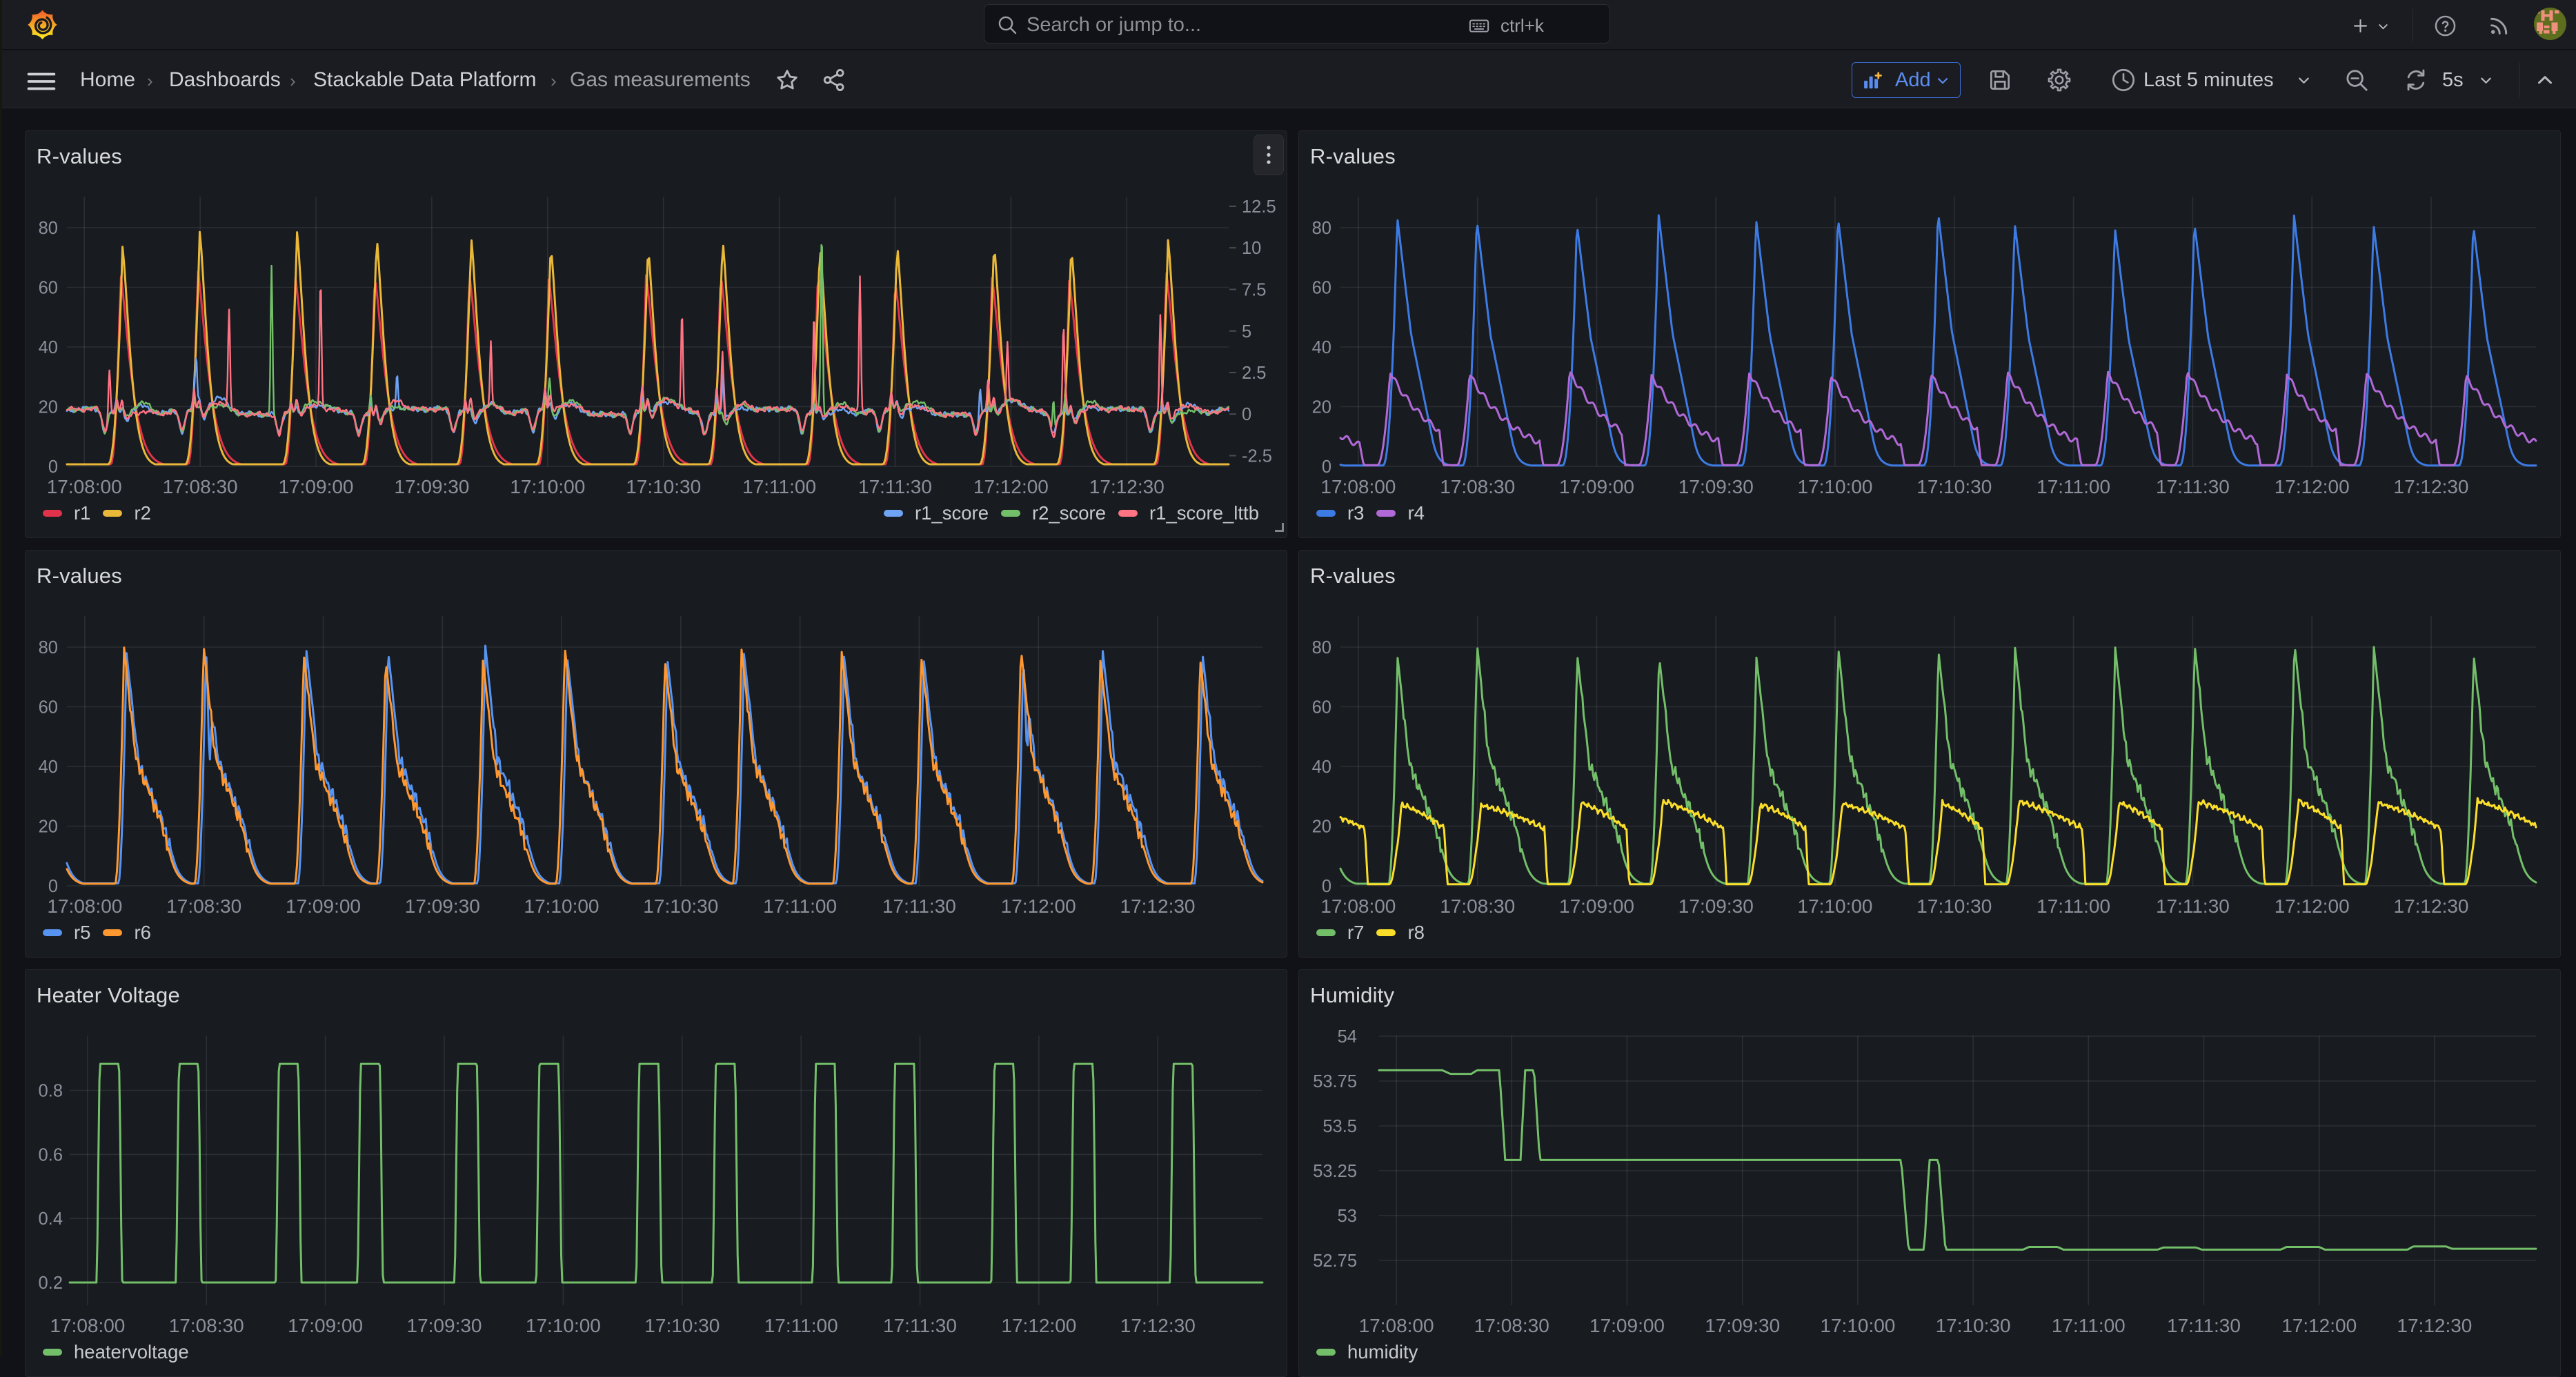  What do you see at coordinates (51, 1091) in the screenshot?
I see `svg-text: 0.8` at bounding box center [51, 1091].